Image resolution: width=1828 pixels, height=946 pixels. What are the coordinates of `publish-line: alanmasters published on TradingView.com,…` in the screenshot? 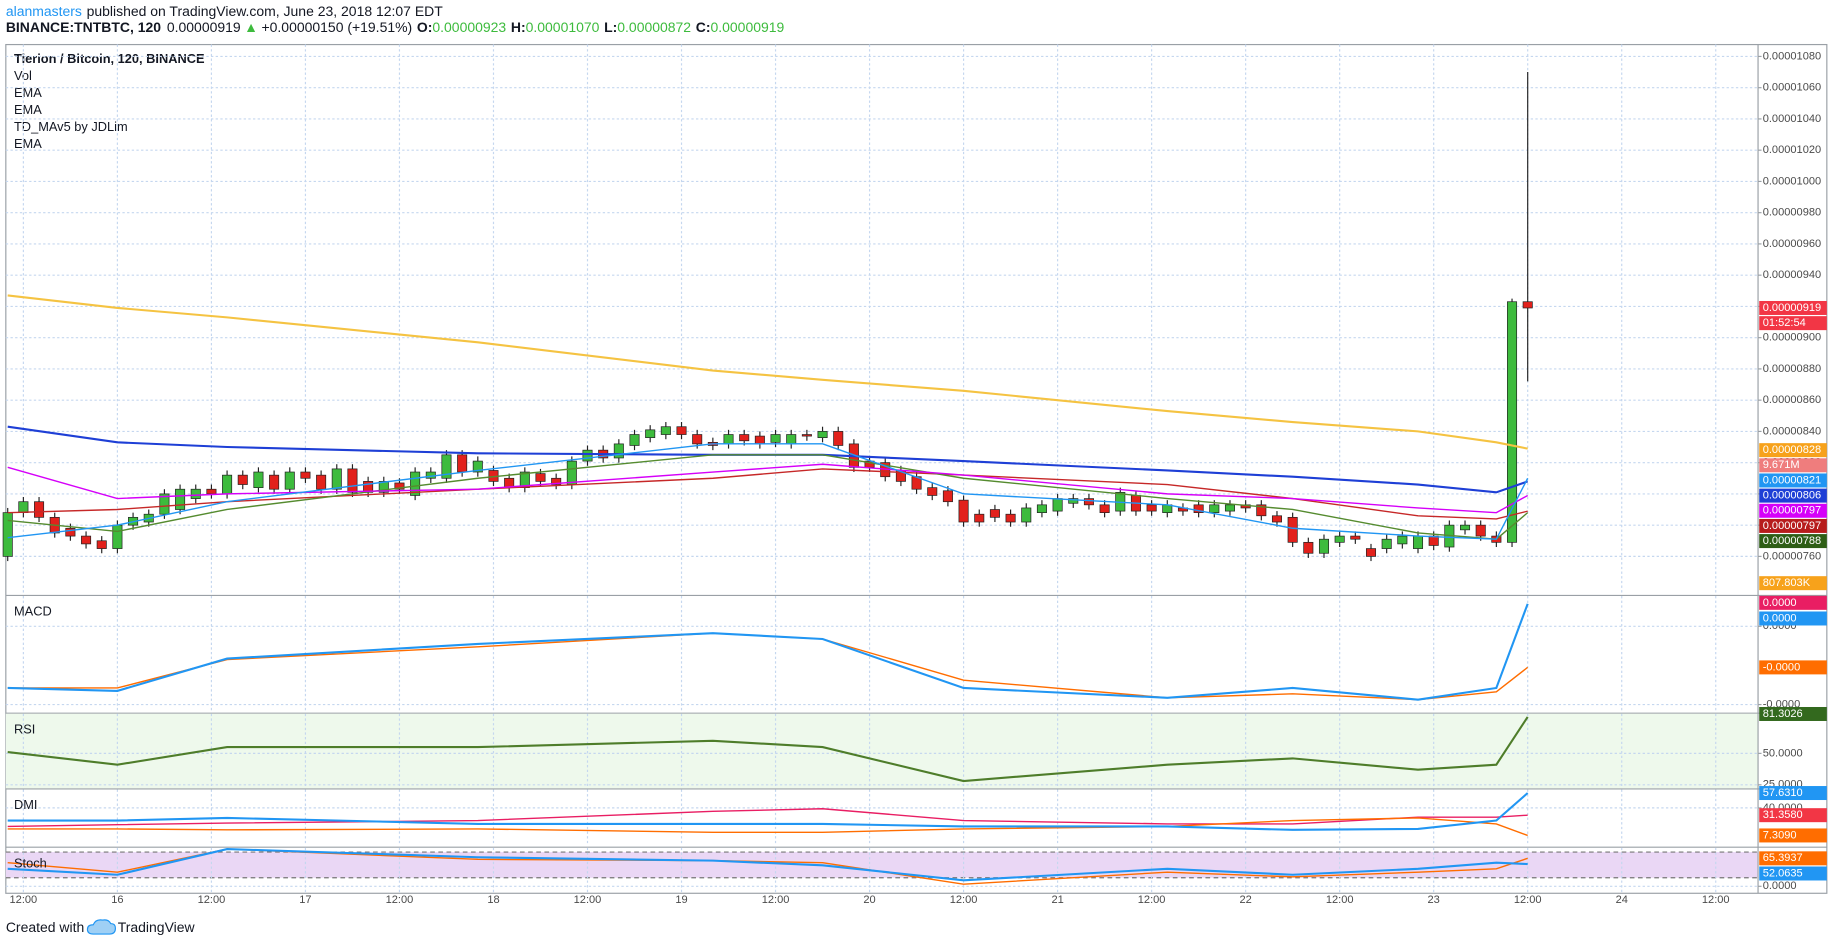 It's located at (224, 11).